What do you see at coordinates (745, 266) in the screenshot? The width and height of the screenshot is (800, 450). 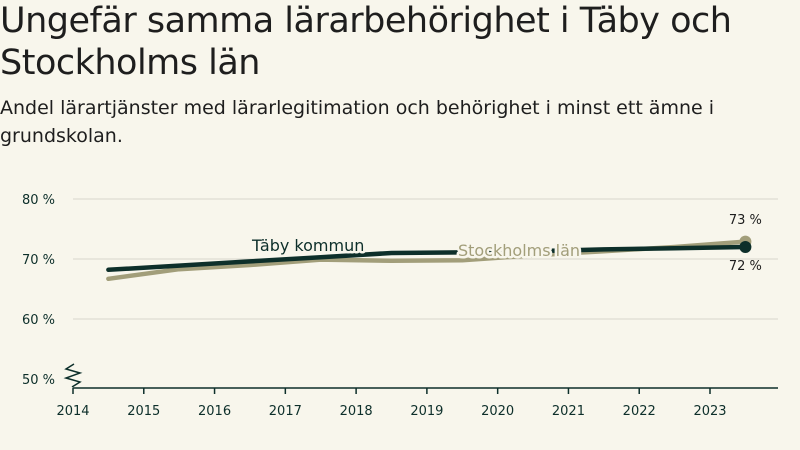 I see `end-label-taby: 72 %` at bounding box center [745, 266].